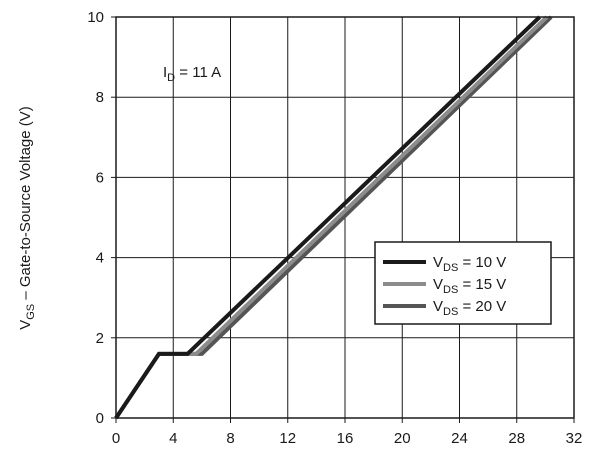  Describe the element at coordinates (100, 258) in the screenshot. I see `y-tick-label: 4` at that location.